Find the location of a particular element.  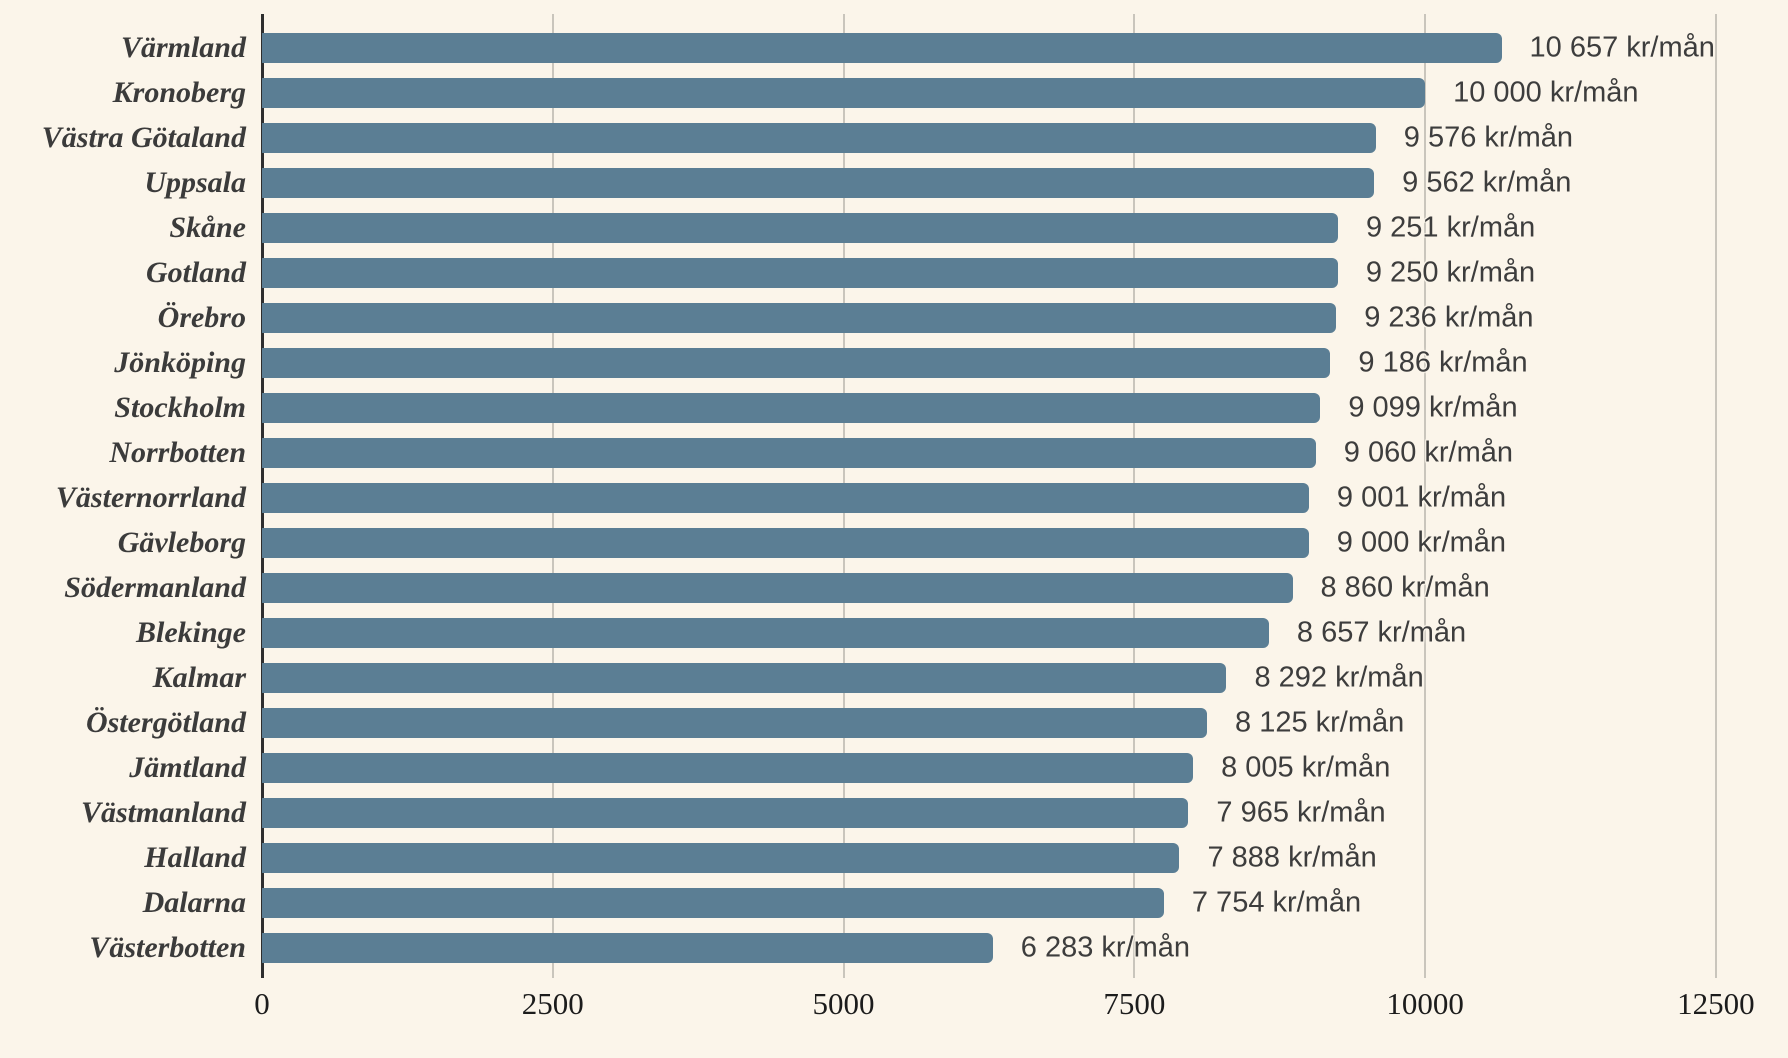

value-label: 10 000 kr/mån is located at coordinates (1546, 92).